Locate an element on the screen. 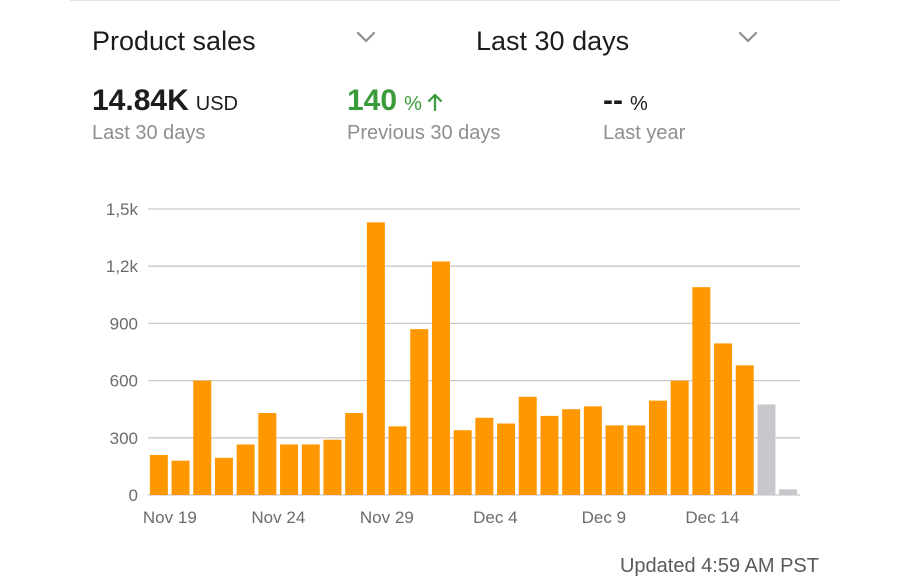  x-tick-label: Nov 24 is located at coordinates (278, 517).